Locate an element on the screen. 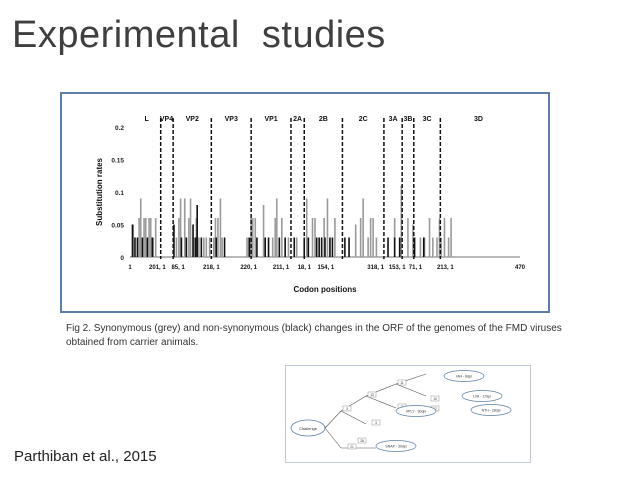 This screenshot has height=479, width=638. y-tick-label: 0.1 is located at coordinates (119, 193).